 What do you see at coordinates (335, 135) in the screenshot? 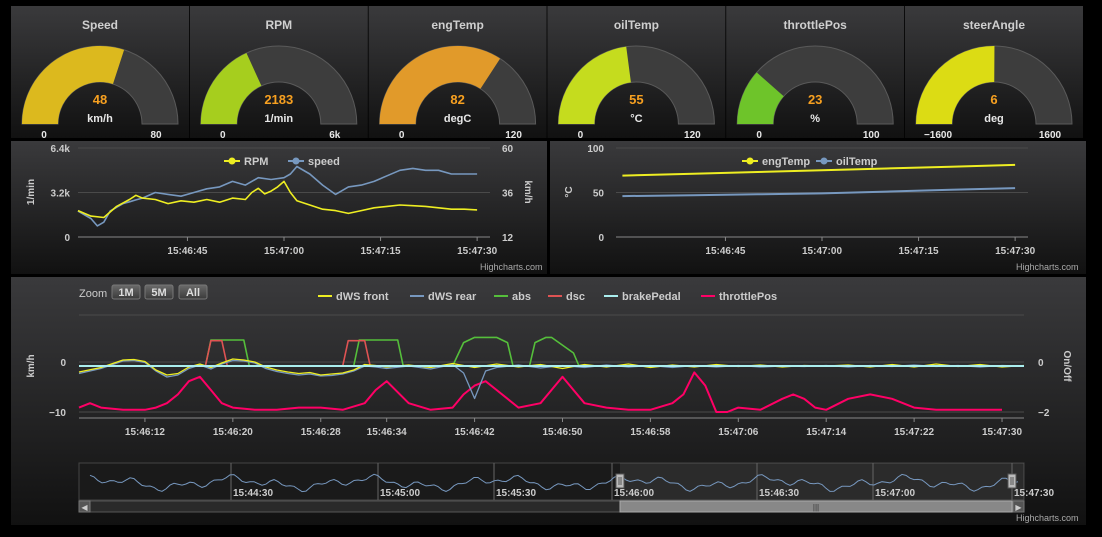
I see `gauge-max-label: 6k` at bounding box center [335, 135].